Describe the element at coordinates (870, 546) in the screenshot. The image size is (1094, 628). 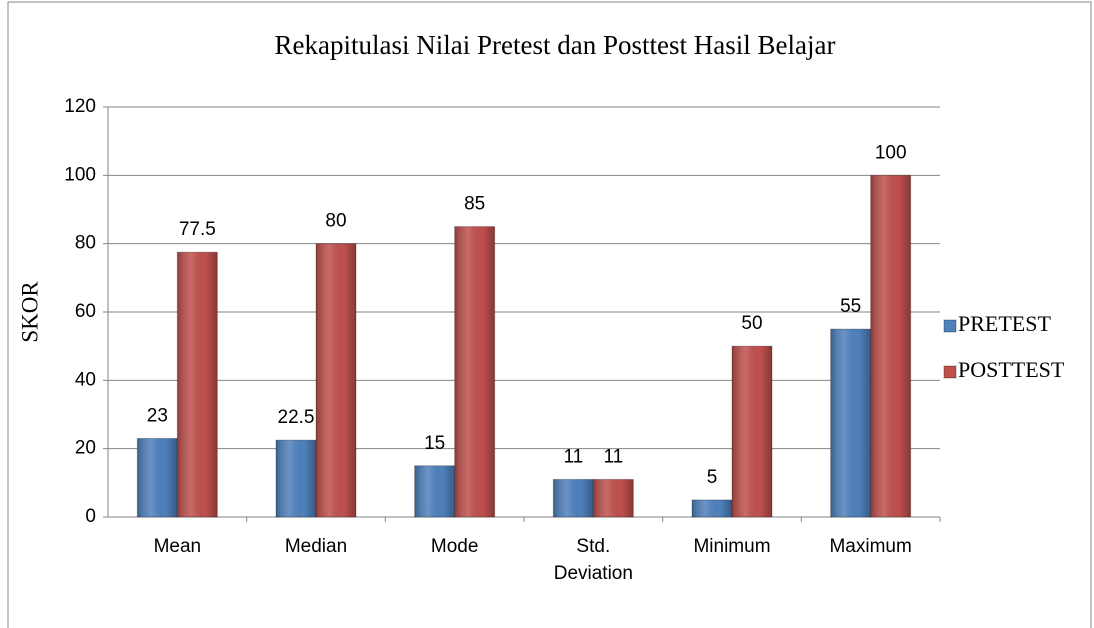
I see `x-tick-label: Maximum` at that location.